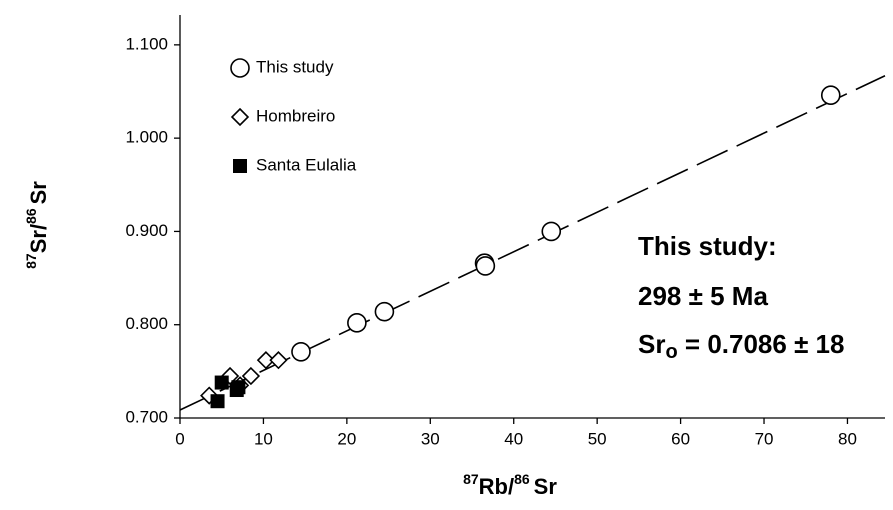 This screenshot has width=893, height=510. What do you see at coordinates (680, 438) in the screenshot?
I see `x-tick-label: 60` at bounding box center [680, 438].